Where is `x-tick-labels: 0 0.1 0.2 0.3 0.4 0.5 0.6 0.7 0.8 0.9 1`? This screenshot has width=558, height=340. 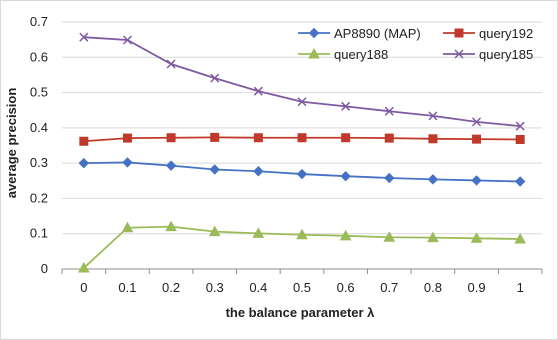 x-tick-labels: 0 0.1 0.2 0.3 0.4 0.5 0.6 0.7 0.8 0.9 1 is located at coordinates (302, 282).